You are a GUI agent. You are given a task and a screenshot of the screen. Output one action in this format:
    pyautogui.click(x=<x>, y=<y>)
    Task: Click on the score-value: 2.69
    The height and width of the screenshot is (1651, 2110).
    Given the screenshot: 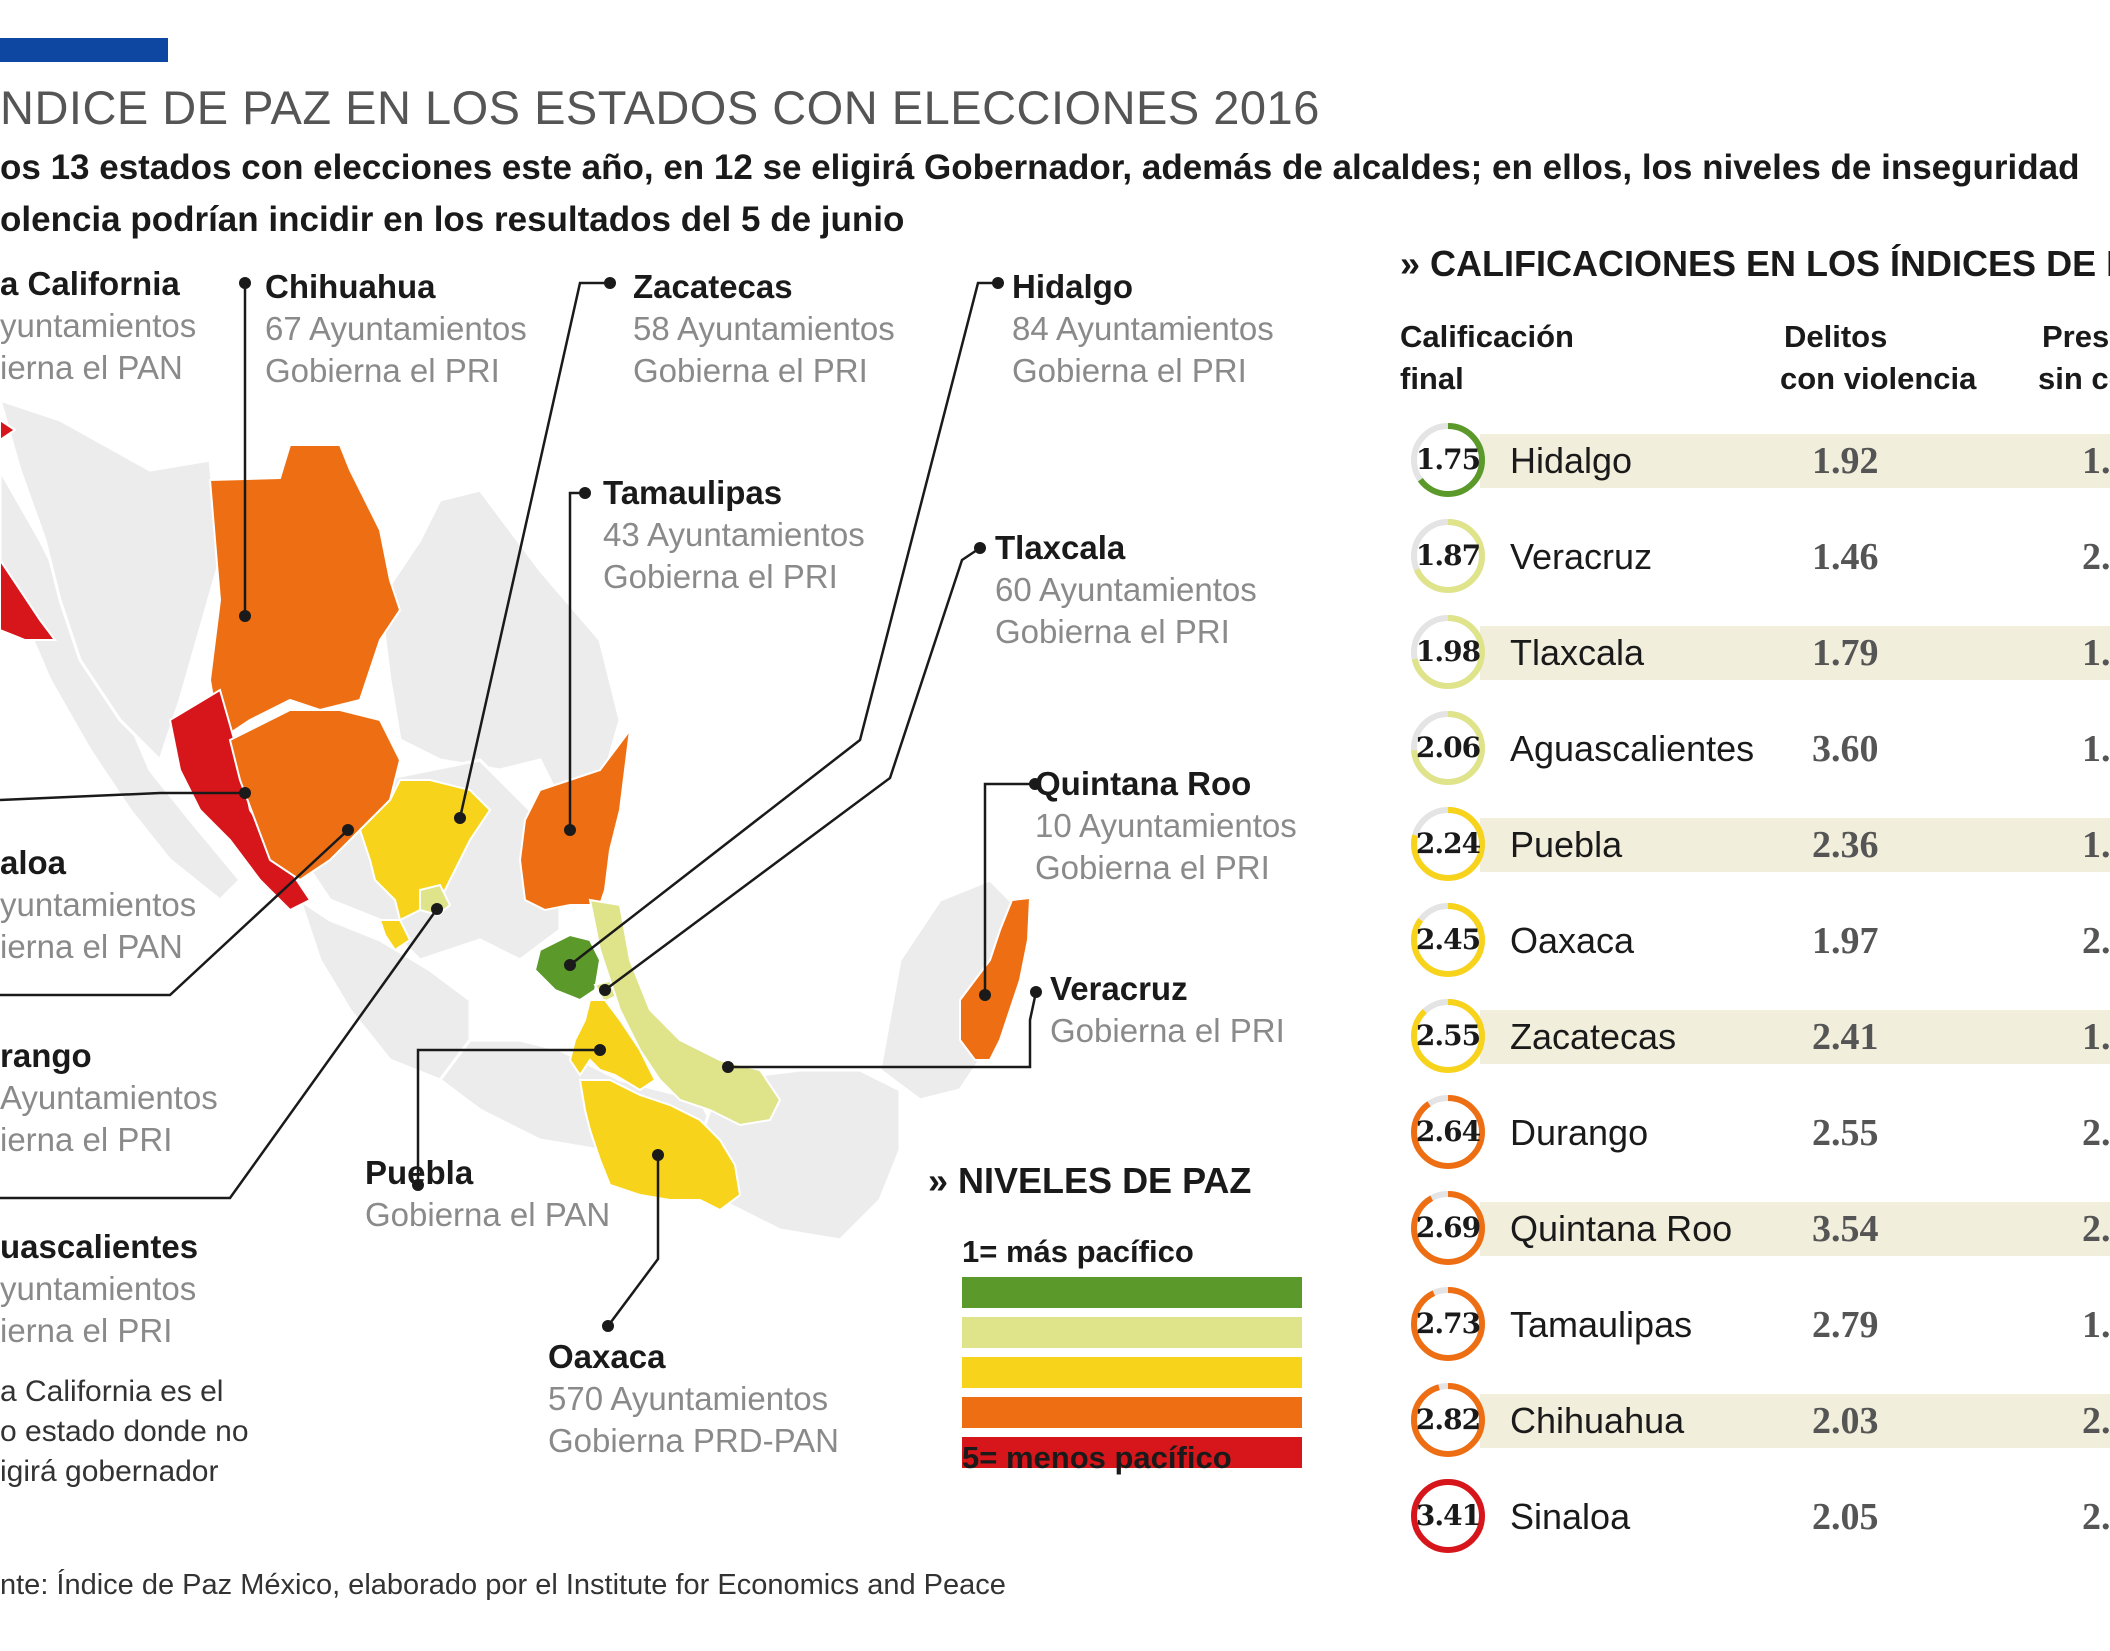 What is the action you would take?
    pyautogui.click(x=1448, y=1227)
    